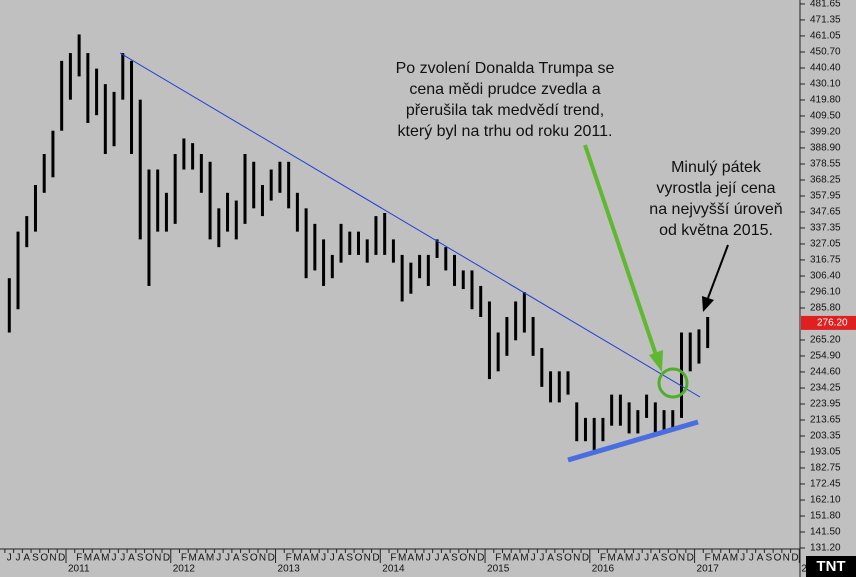 The width and height of the screenshot is (856, 577). What do you see at coordinates (505, 68) in the screenshot?
I see `annotation-line: Po zvolení Donalda Trumpa se` at bounding box center [505, 68].